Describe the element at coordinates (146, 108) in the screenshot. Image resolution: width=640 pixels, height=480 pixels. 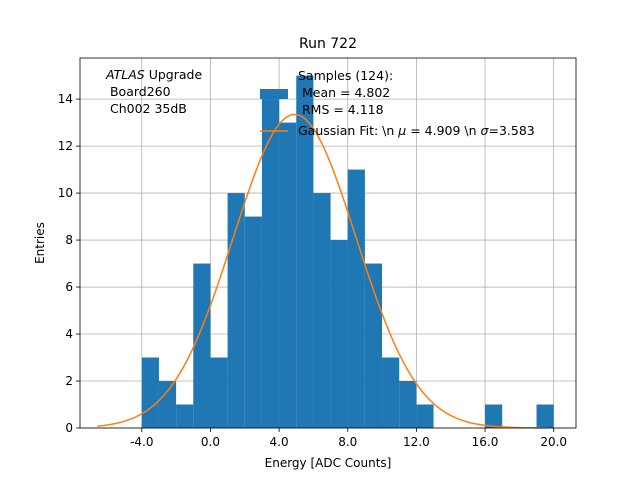
I see `annotation-channel: Ch002 35dB` at that location.